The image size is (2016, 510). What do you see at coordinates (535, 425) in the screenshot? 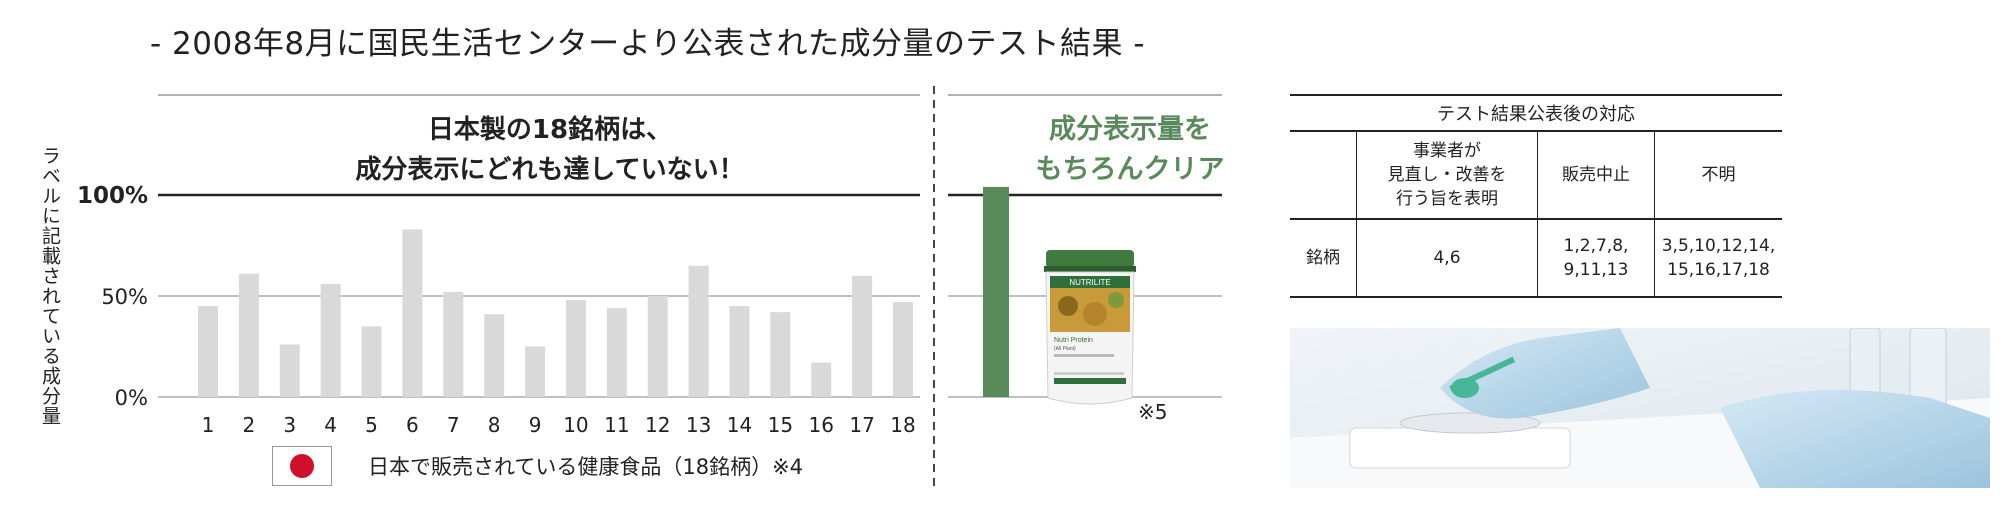
I see `x-tick-label: 9` at bounding box center [535, 425].